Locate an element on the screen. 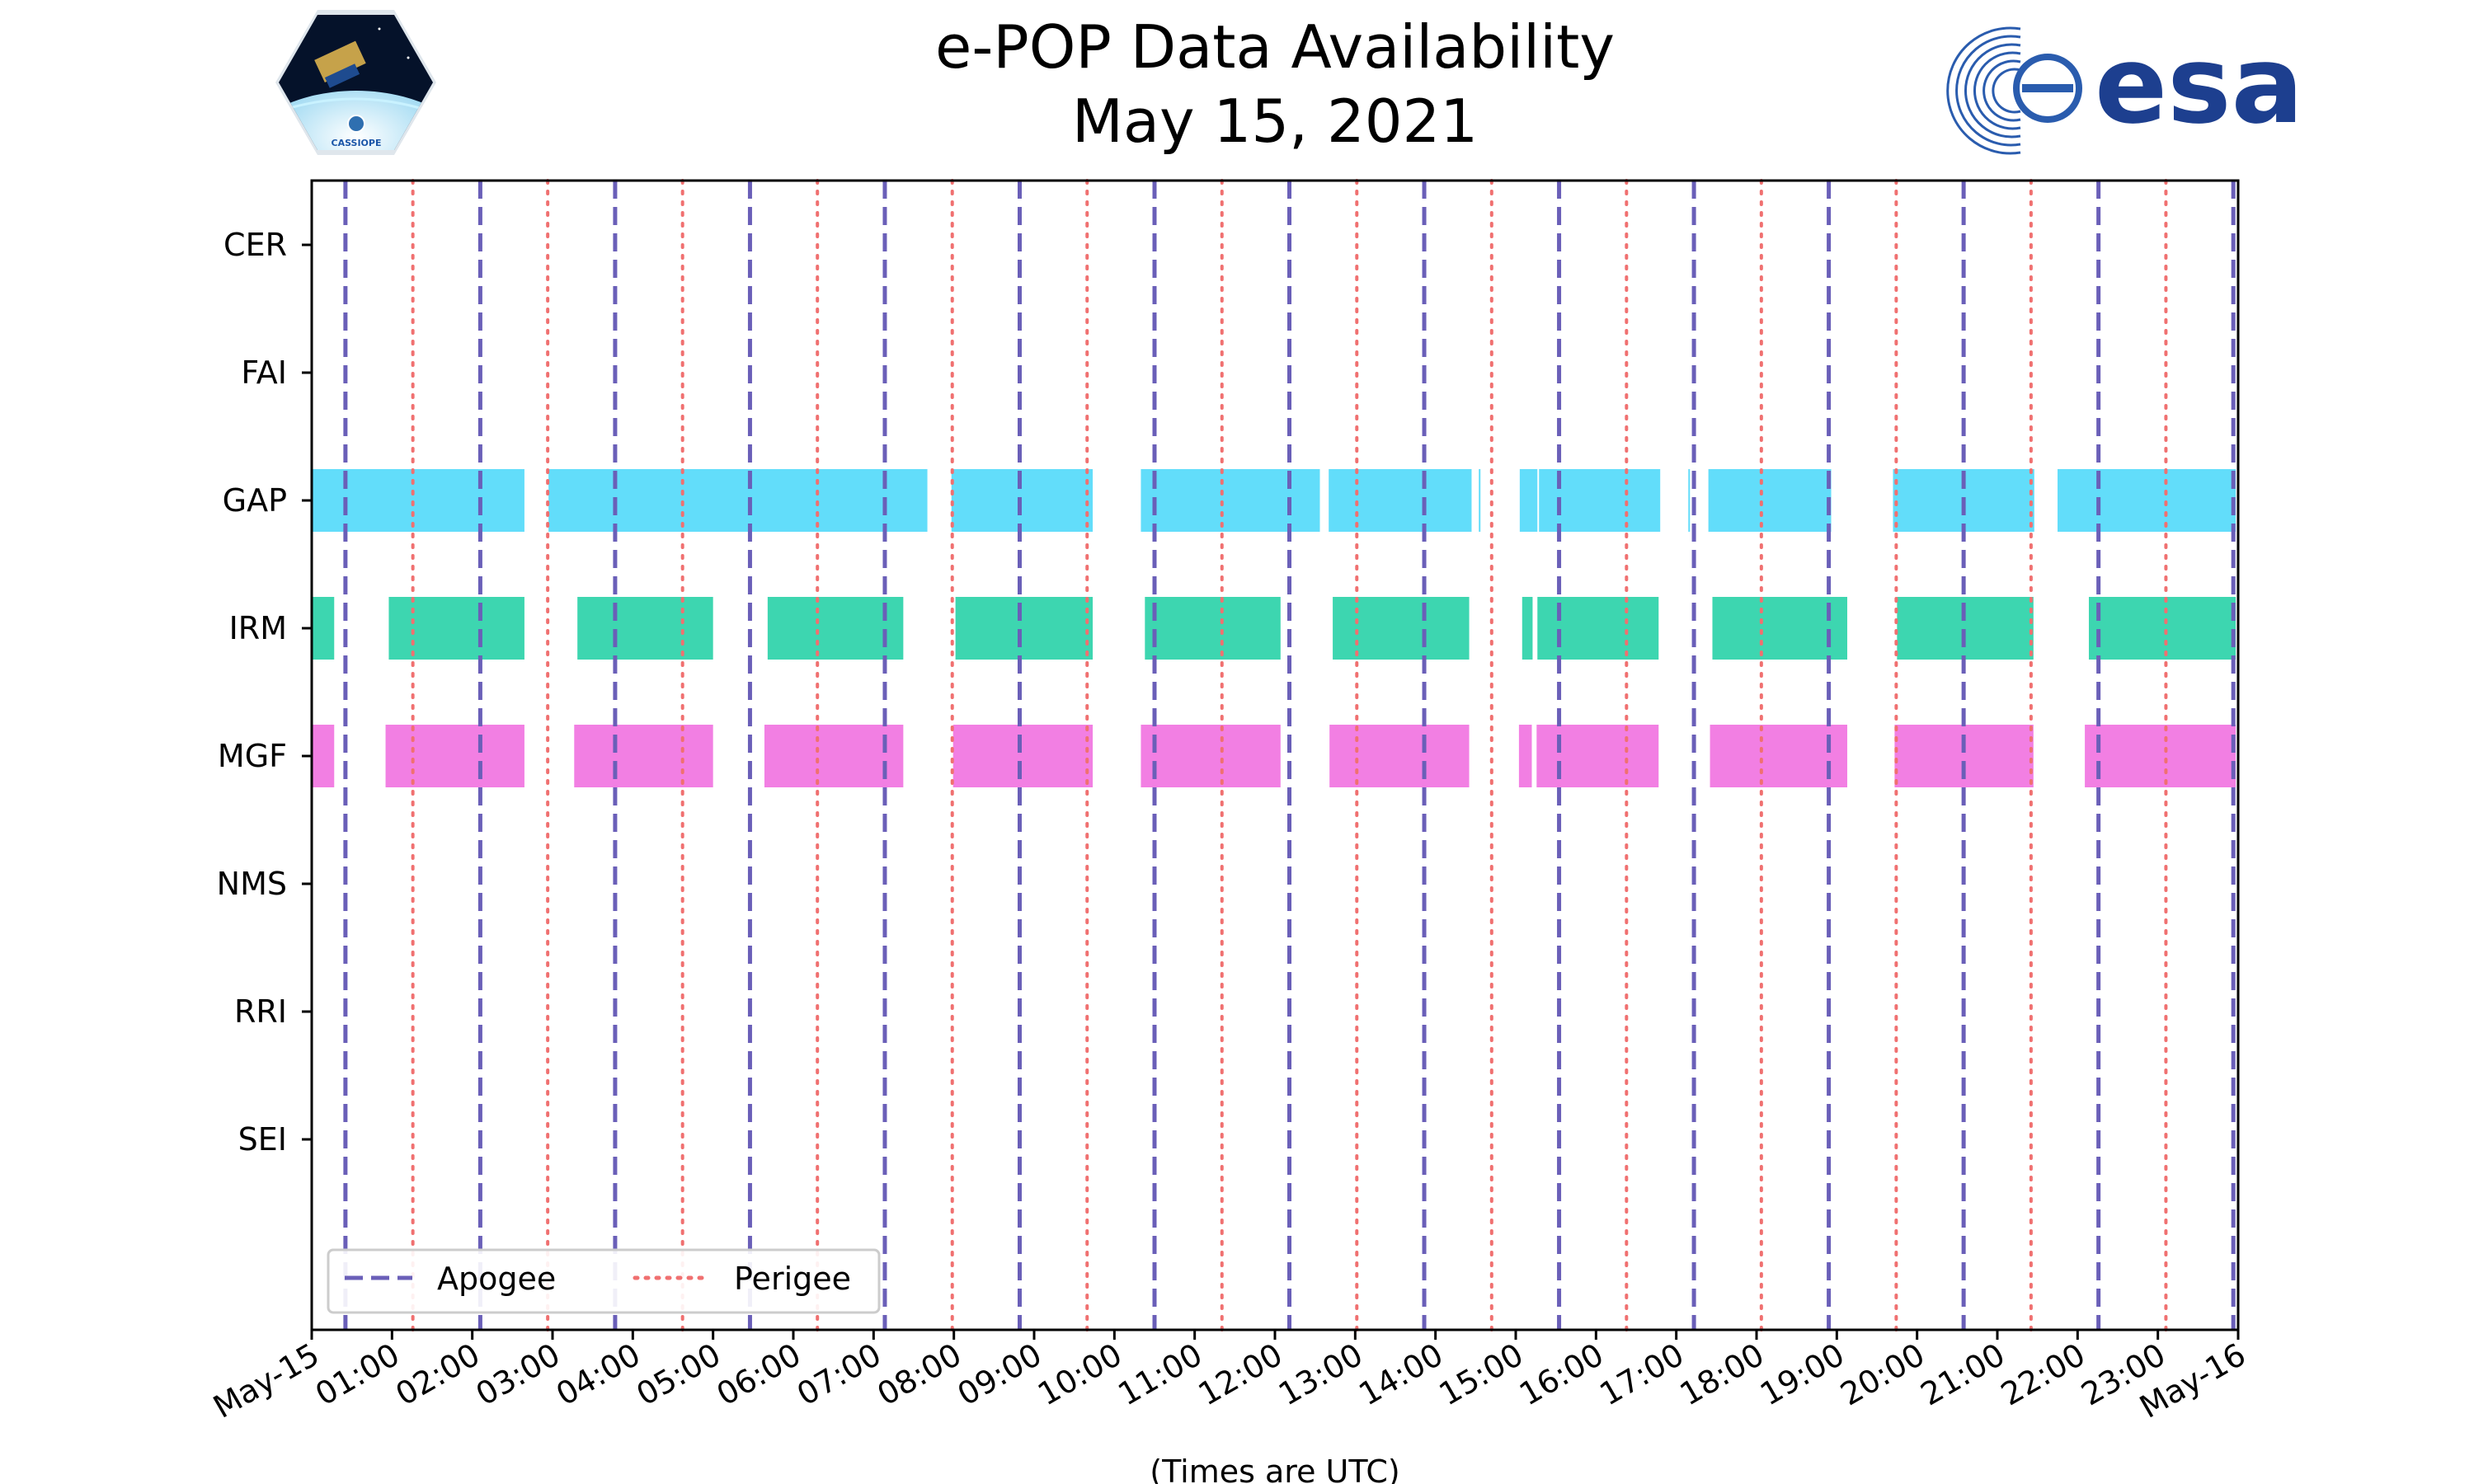  legend-box is located at coordinates (604, 1281).